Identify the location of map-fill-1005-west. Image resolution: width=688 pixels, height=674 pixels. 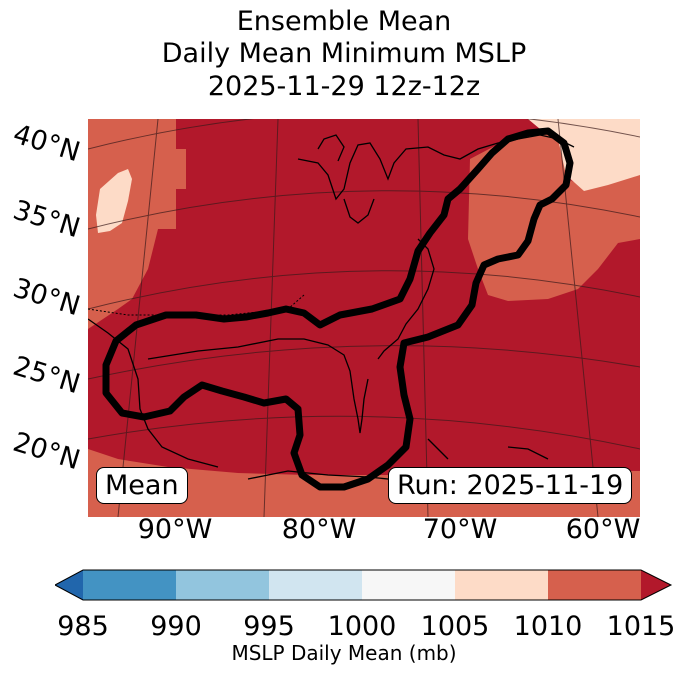
(114, 201).